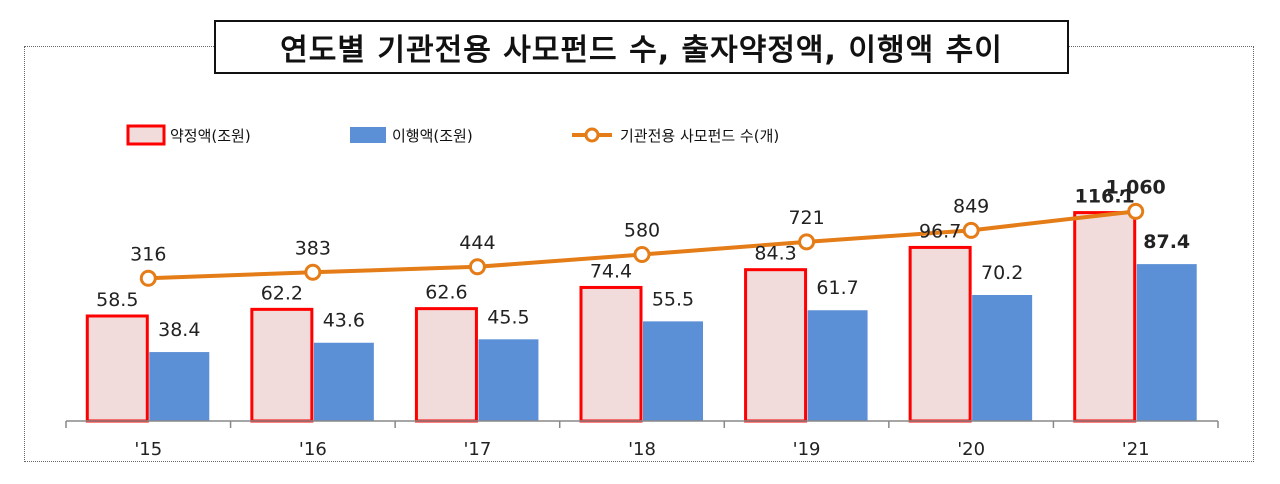 Image resolution: width=1280 pixels, height=484 pixels. What do you see at coordinates (210, 136) in the screenshot?
I see `legend-label-commitment: 약정액(조원)` at bounding box center [210, 136].